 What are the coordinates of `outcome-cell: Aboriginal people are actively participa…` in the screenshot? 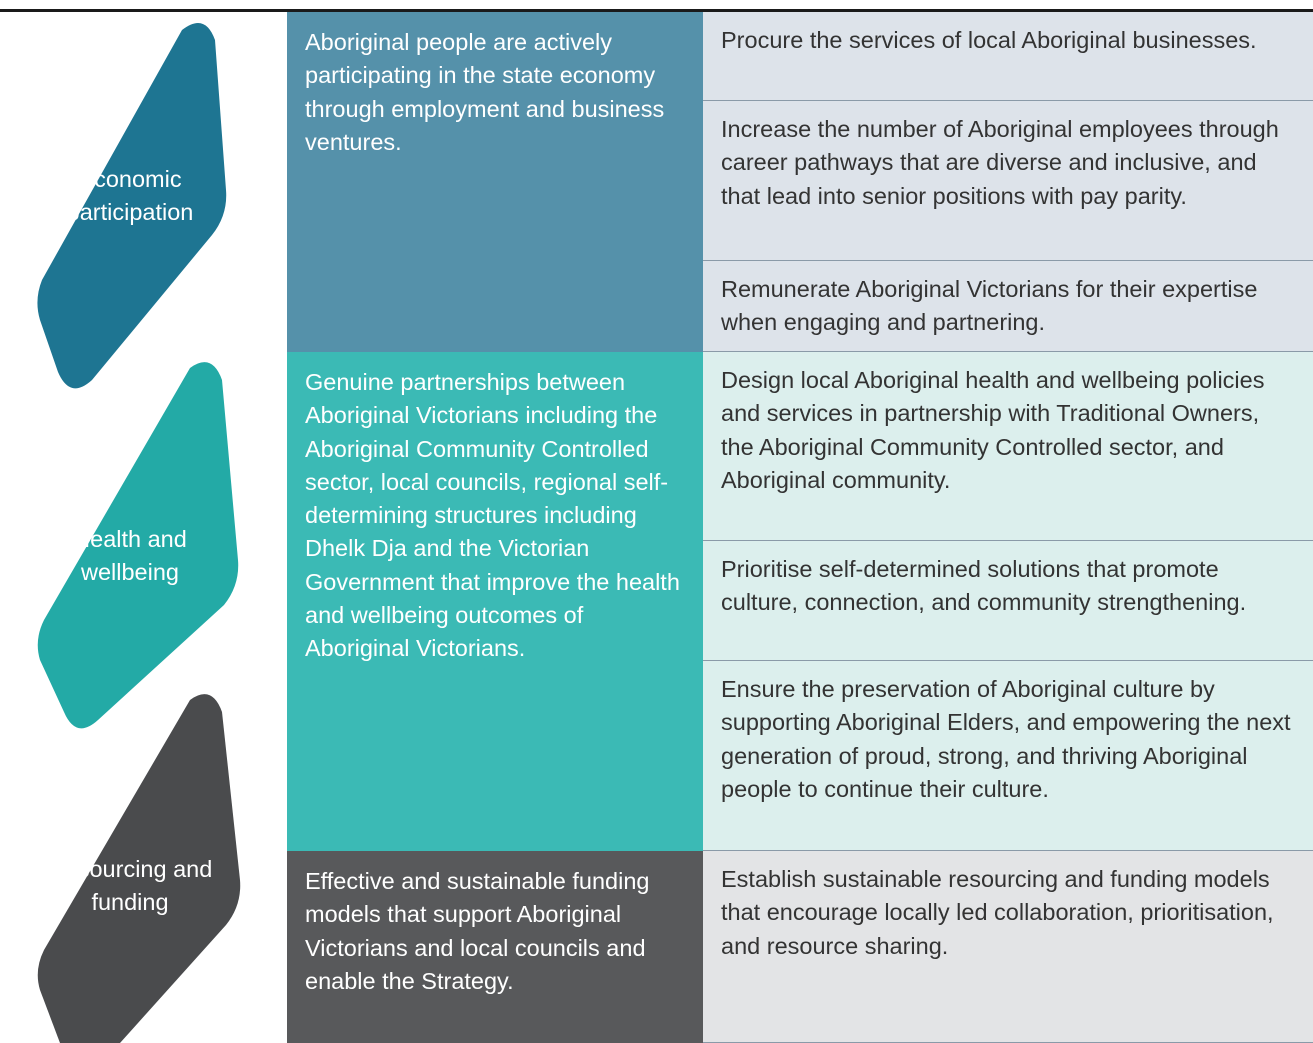 It's located at (495, 182).